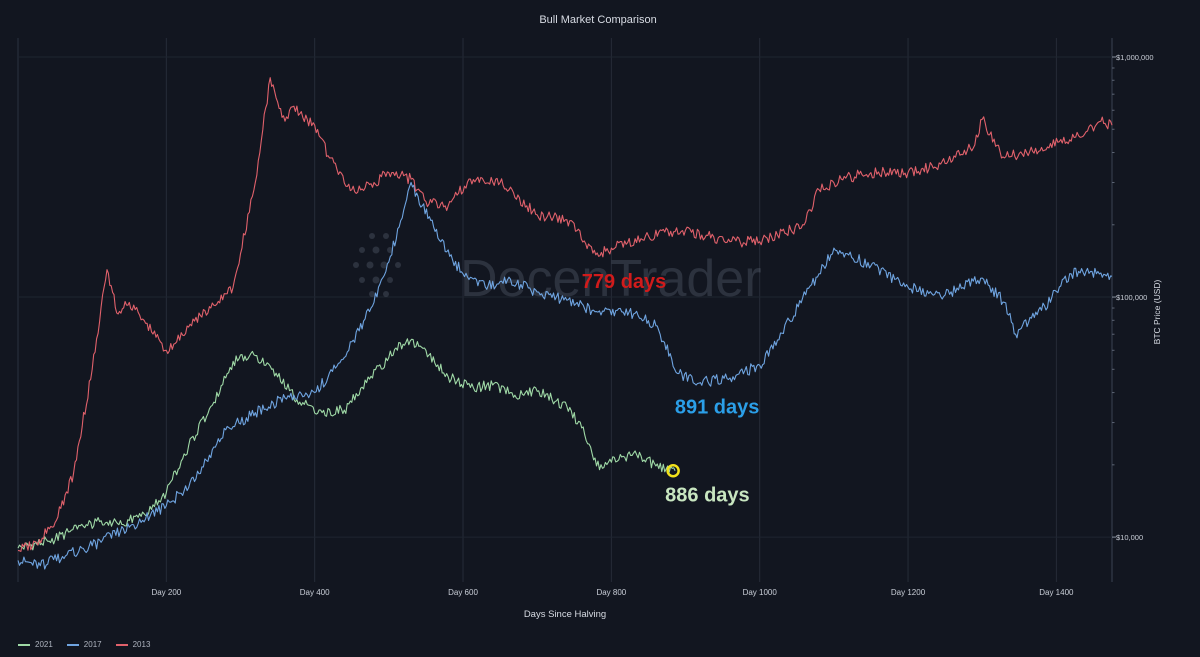 The height and width of the screenshot is (657, 1200). Describe the element at coordinates (565, 614) in the screenshot. I see `x-axis-label: Days Since Halving` at that location.